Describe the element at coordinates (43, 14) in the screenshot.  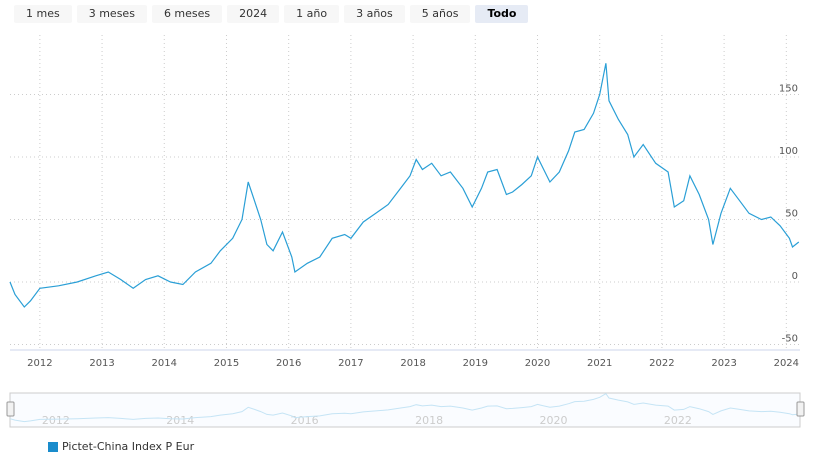
I see `range-1m-button: 1 mes` at that location.